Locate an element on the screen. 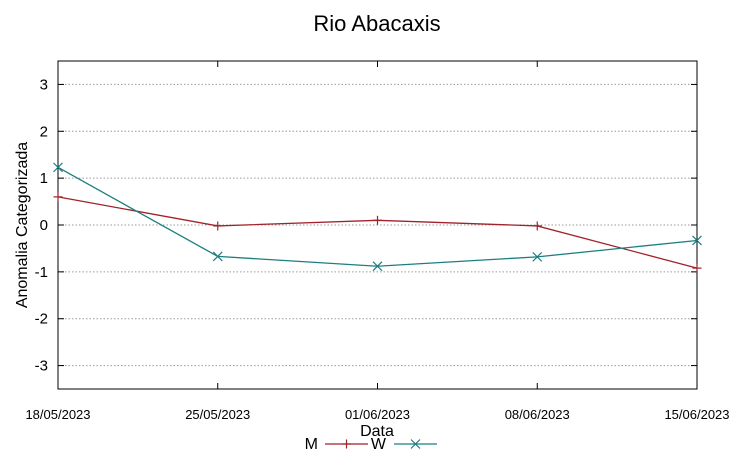 This screenshot has width=753, height=459. y-tick-label: 0 is located at coordinates (44, 225).